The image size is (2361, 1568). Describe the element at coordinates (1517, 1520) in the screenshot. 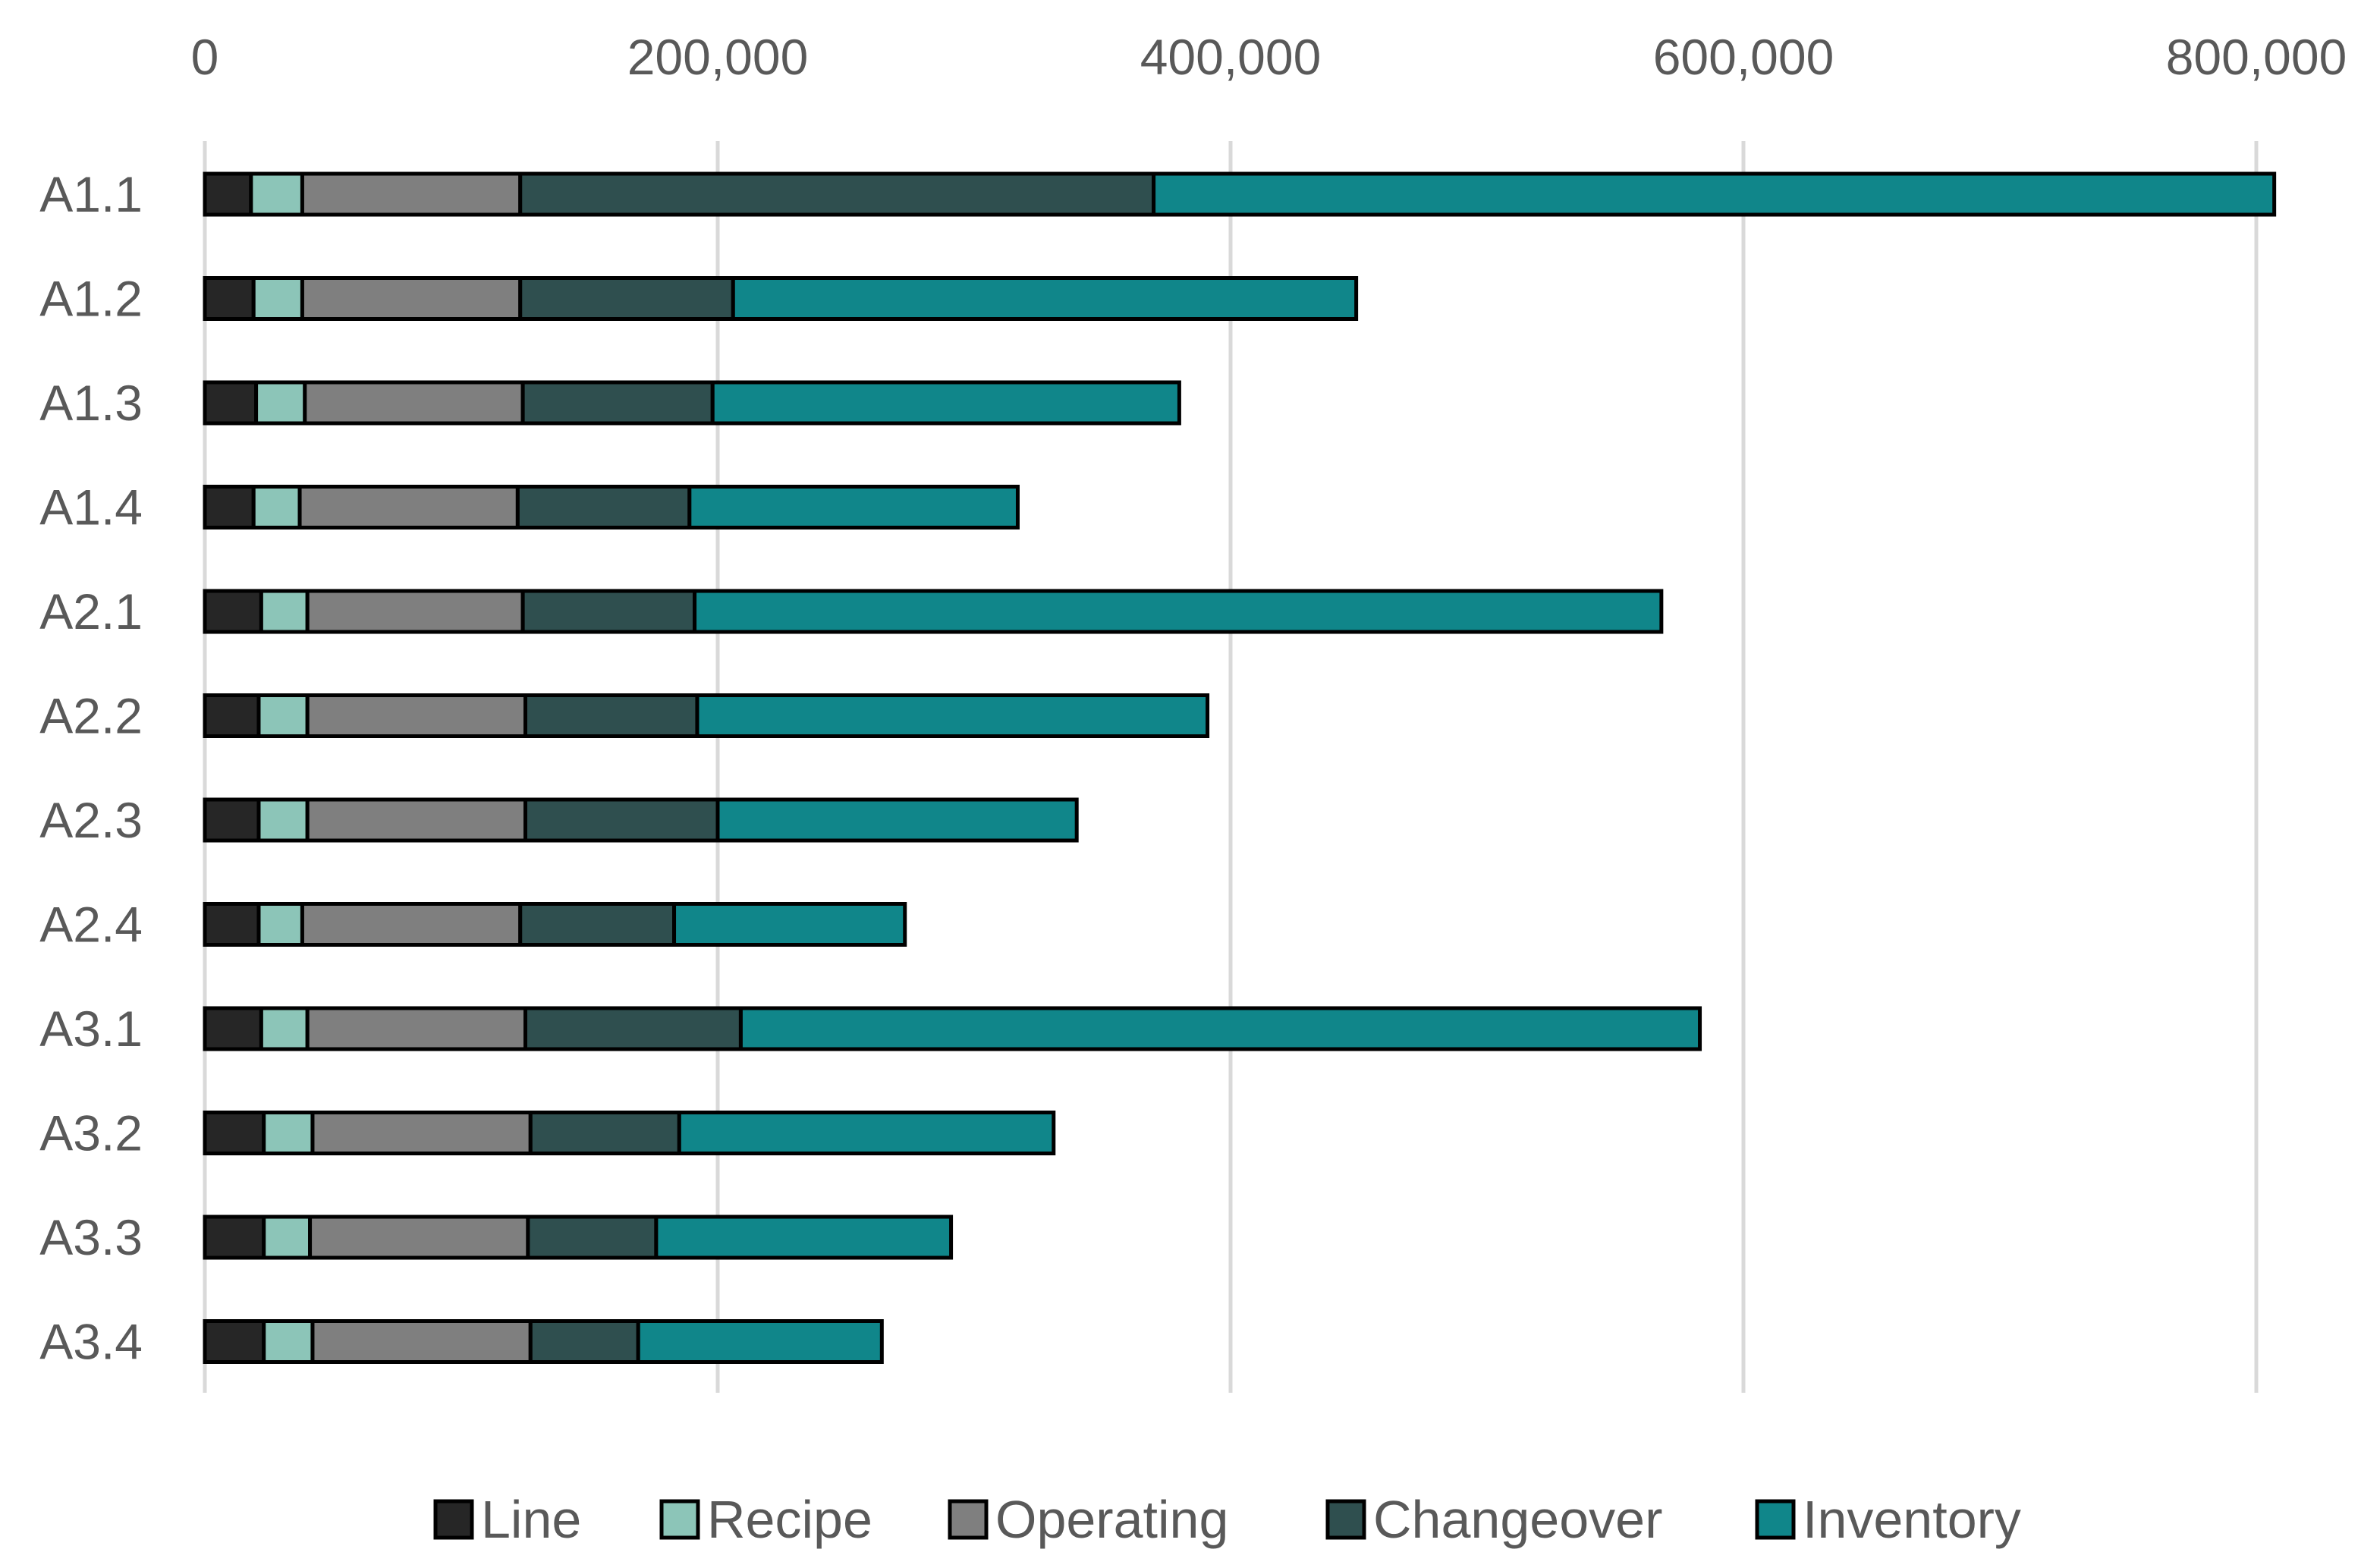

I see `legend-label: Changeover` at that location.